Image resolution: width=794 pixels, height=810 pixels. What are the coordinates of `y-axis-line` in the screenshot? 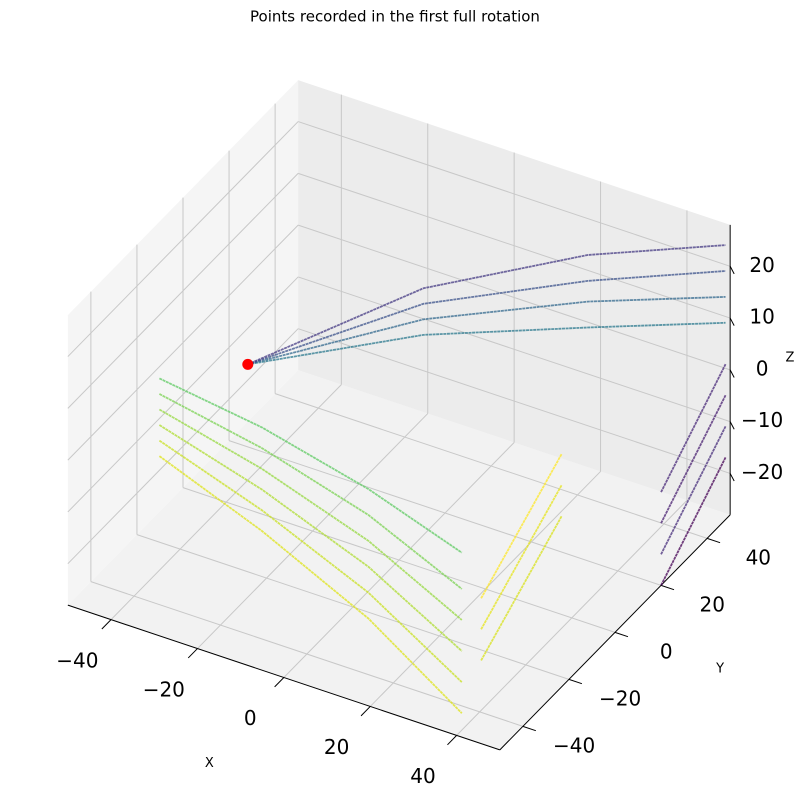 It's located at (615, 632).